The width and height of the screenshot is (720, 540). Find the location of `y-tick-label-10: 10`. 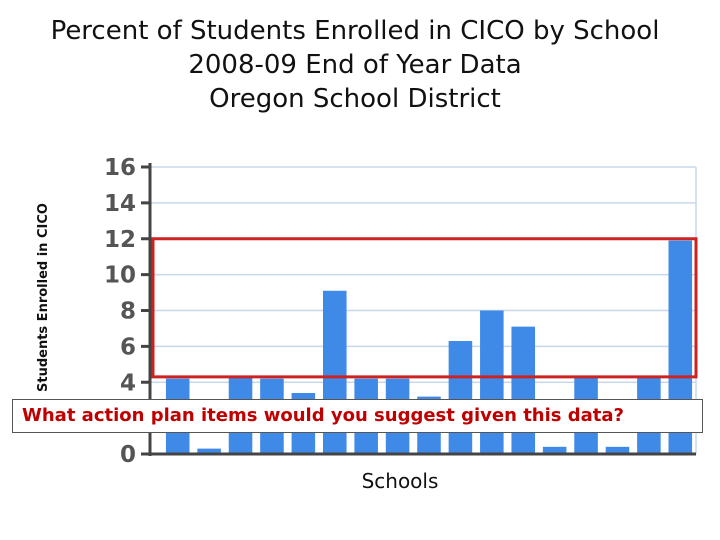

y-tick-label-10: 10 is located at coordinates (120, 276).